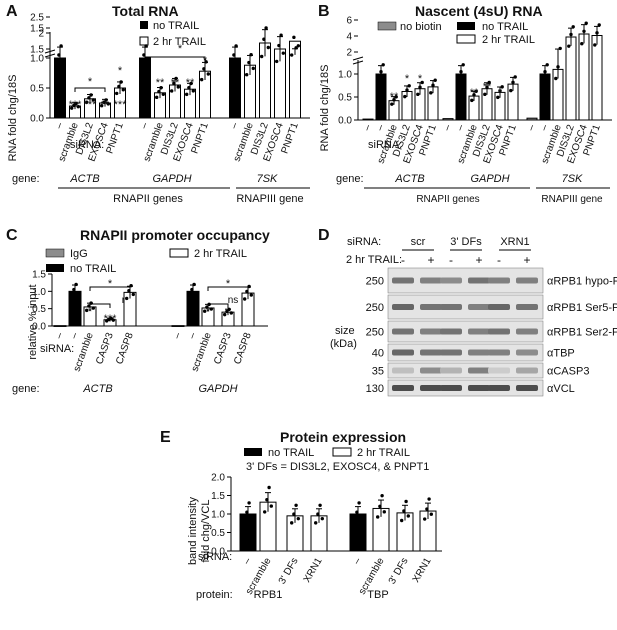  What do you see at coordinates (217, 389) in the screenshot?
I see `panel-c-gene-gapdh: GAPDH` at bounding box center [217, 389].